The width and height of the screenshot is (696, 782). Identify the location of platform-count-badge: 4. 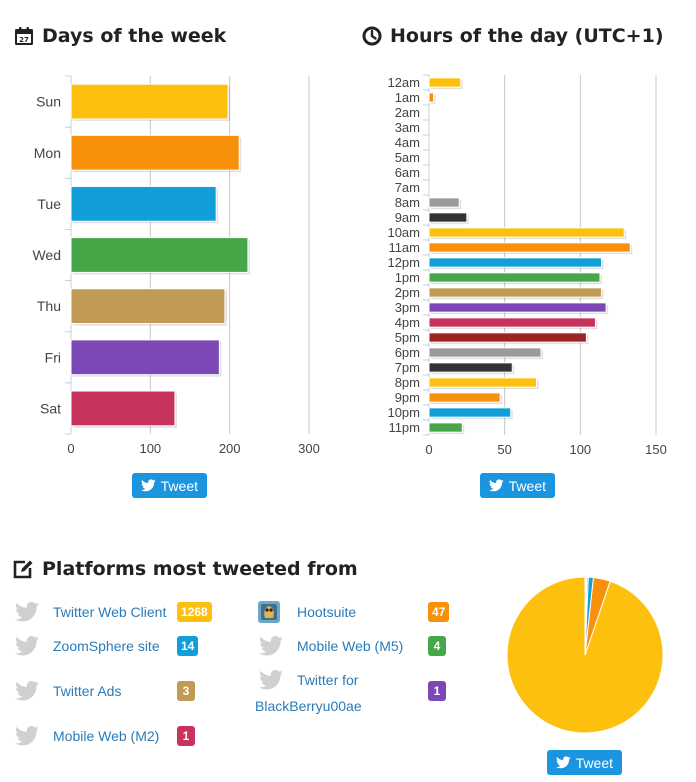
(437, 646).